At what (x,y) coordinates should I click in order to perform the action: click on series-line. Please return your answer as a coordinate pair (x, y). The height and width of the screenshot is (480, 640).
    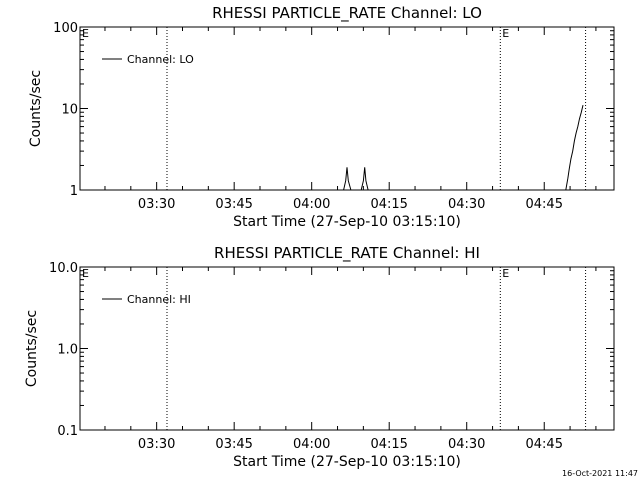
    Looking at the image, I should click on (463, 147).